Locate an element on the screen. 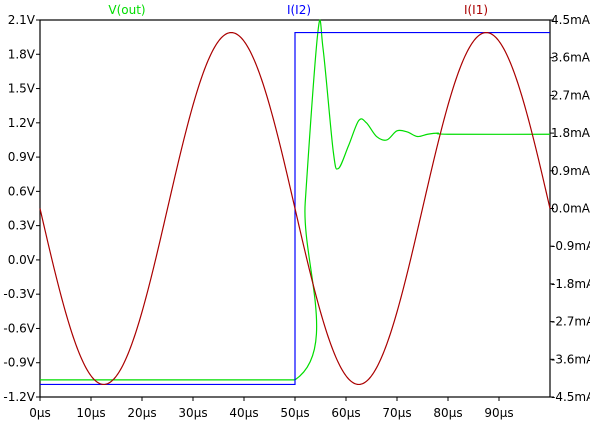  left-tick-label: -0.9V is located at coordinates (19, 363).